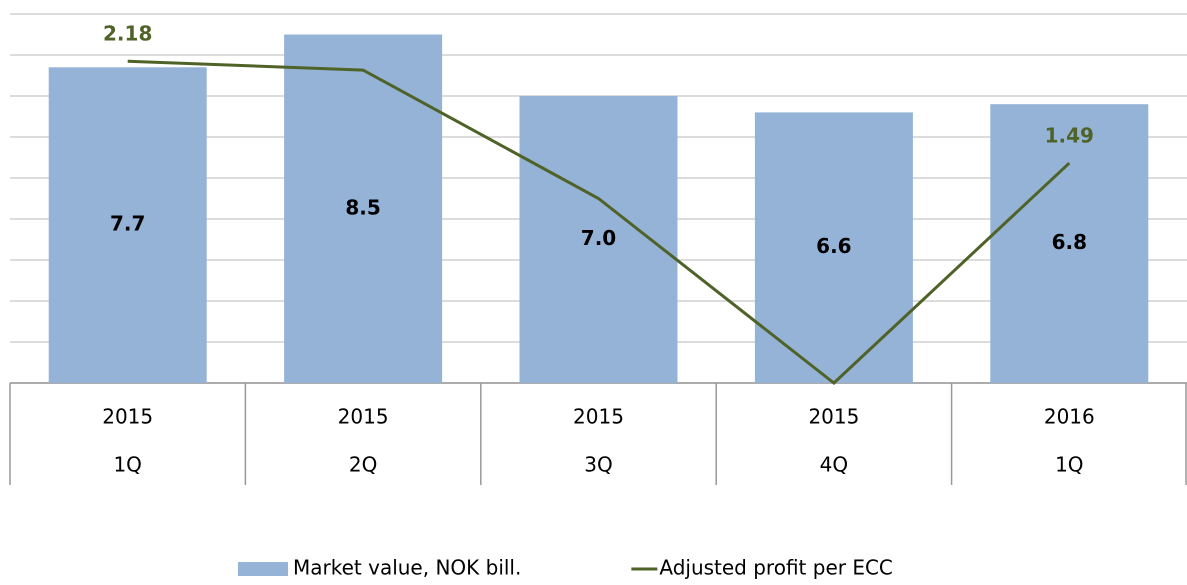 This screenshot has height=585, width=1187. I want to click on bar-label: 7.7, so click(127, 224).